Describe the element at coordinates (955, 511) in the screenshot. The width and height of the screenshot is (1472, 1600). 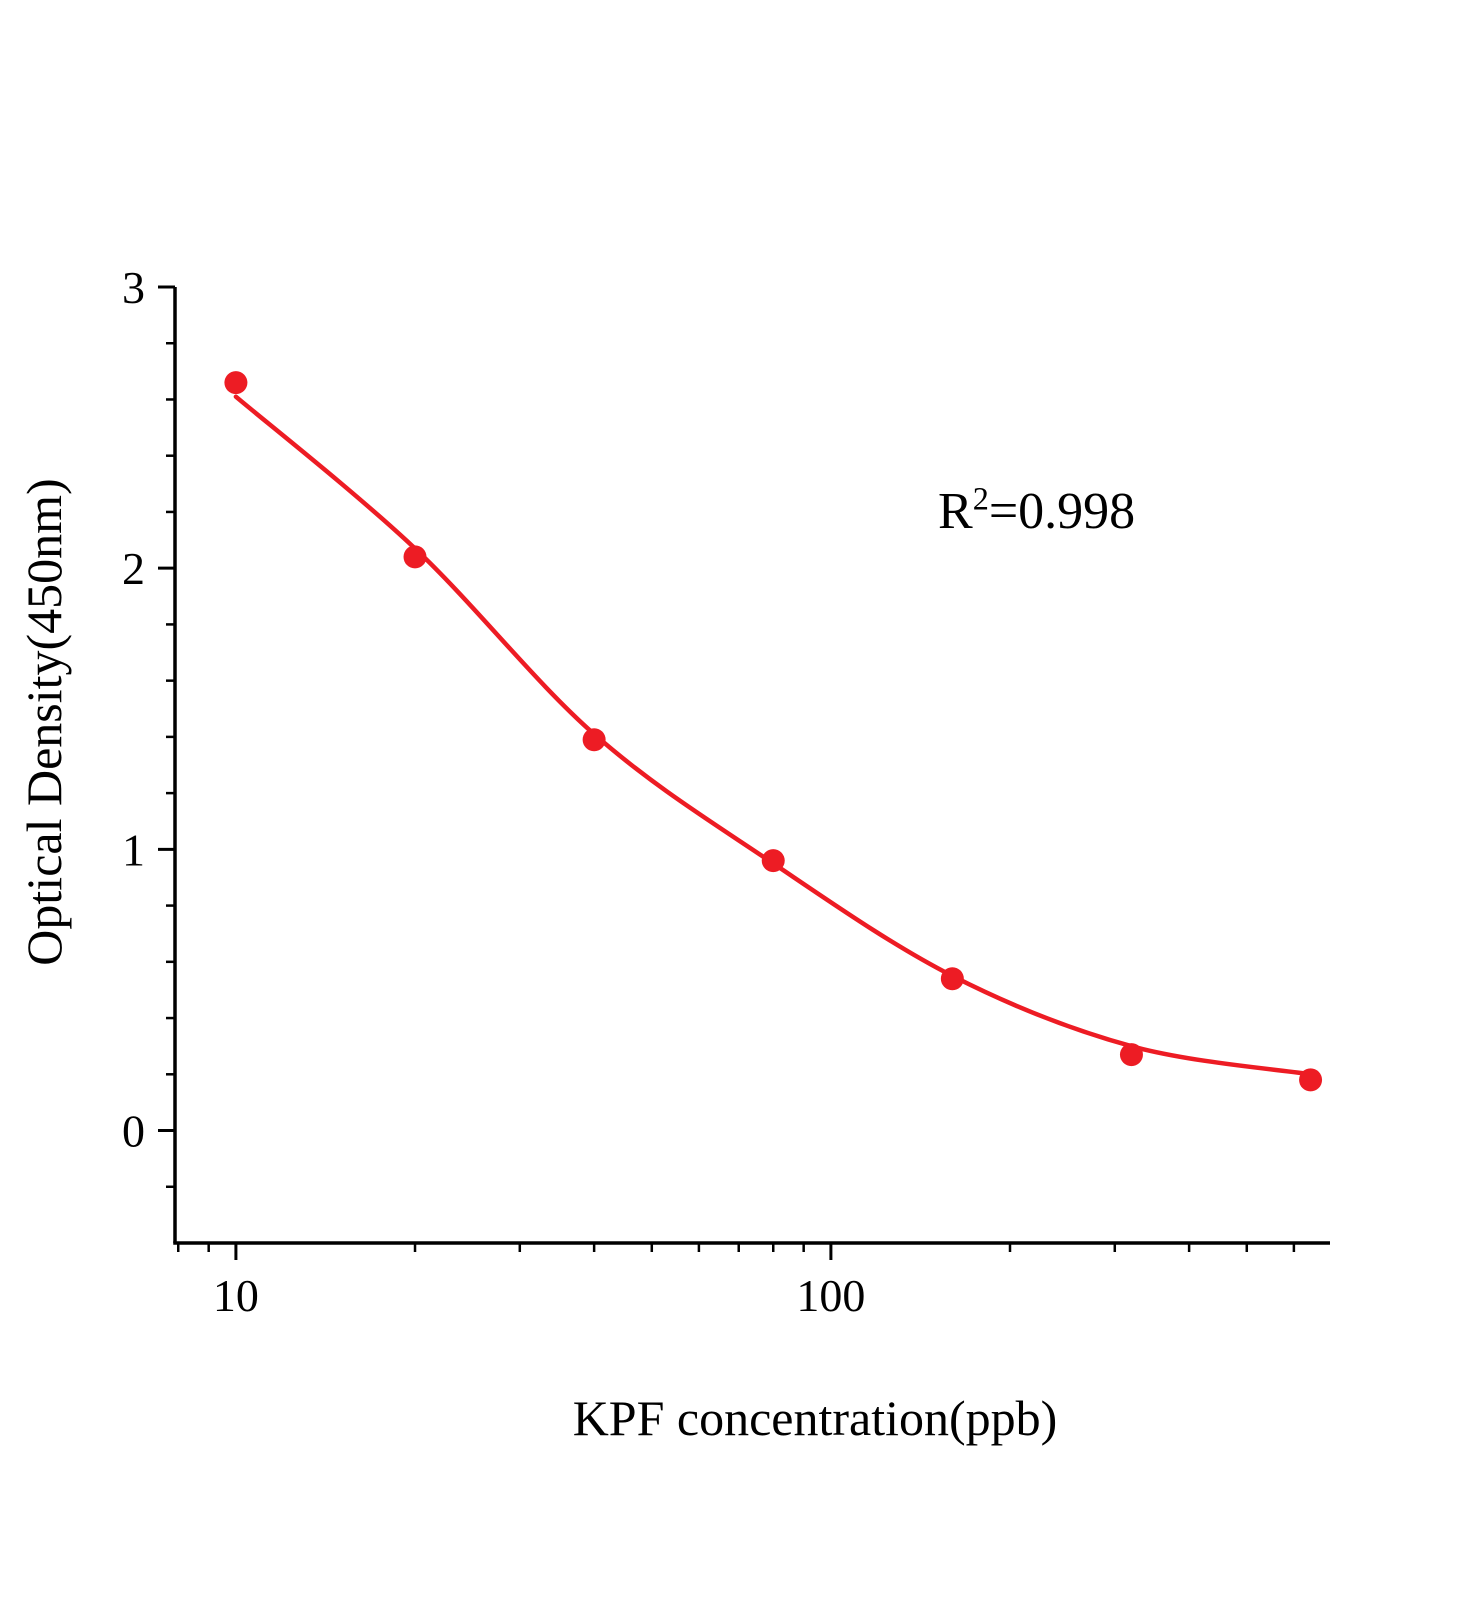
I see `r-squared-base: R` at that location.